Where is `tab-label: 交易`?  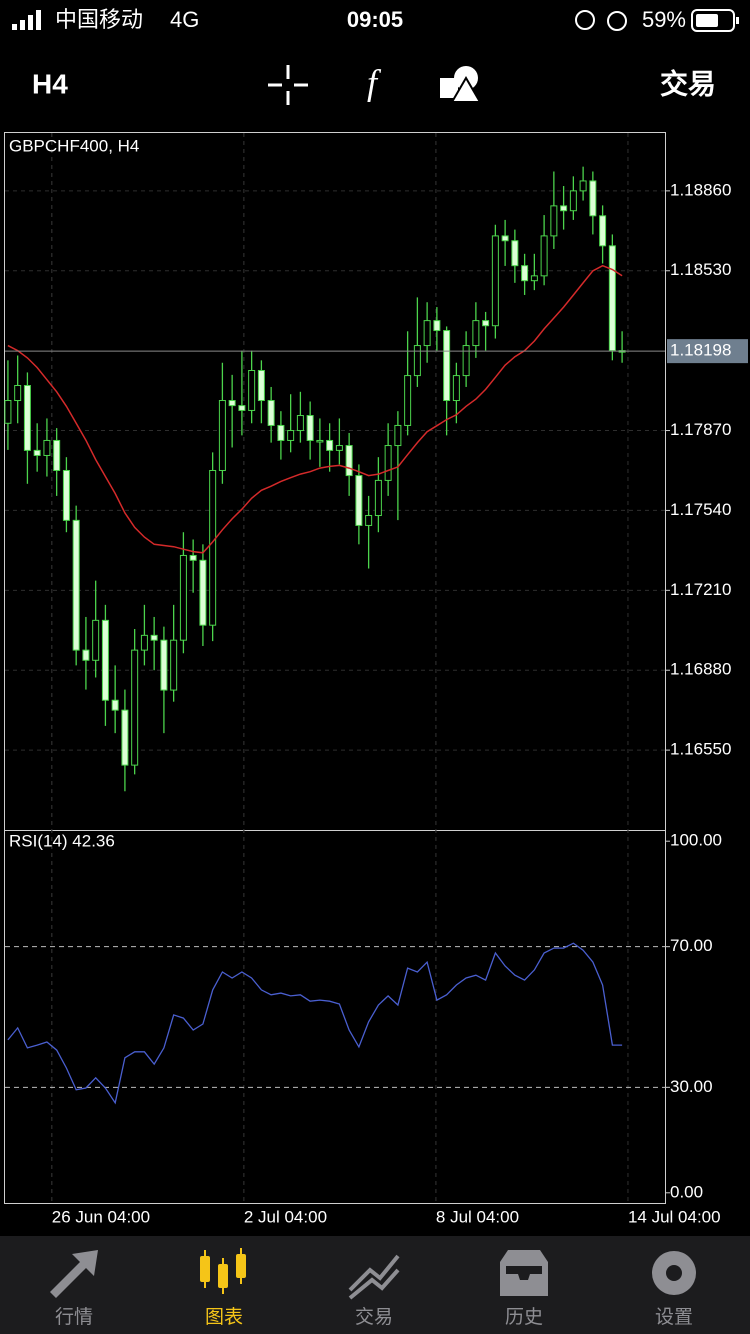
tab-label: 交易 is located at coordinates (374, 1317).